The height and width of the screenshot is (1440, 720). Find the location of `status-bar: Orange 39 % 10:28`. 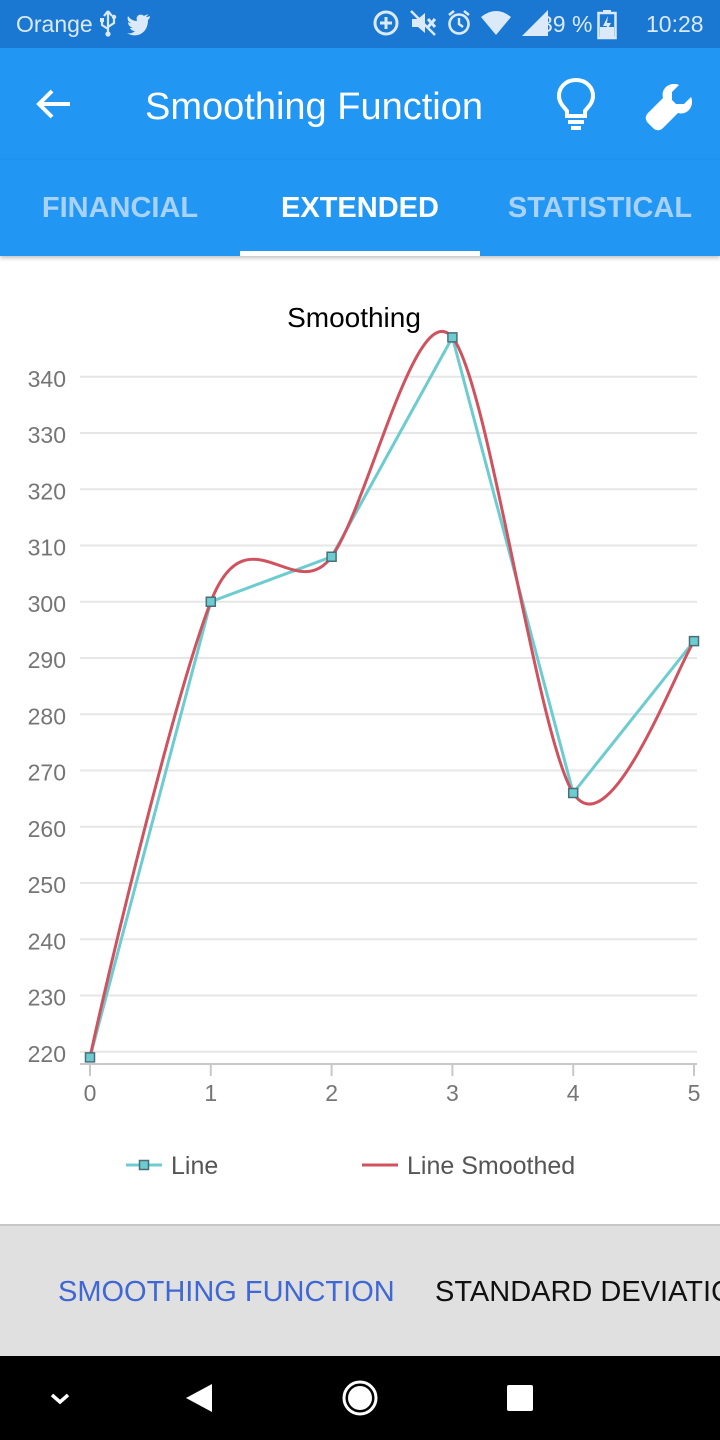

status-bar: Orange 39 % 10:28 is located at coordinates (360, 24).